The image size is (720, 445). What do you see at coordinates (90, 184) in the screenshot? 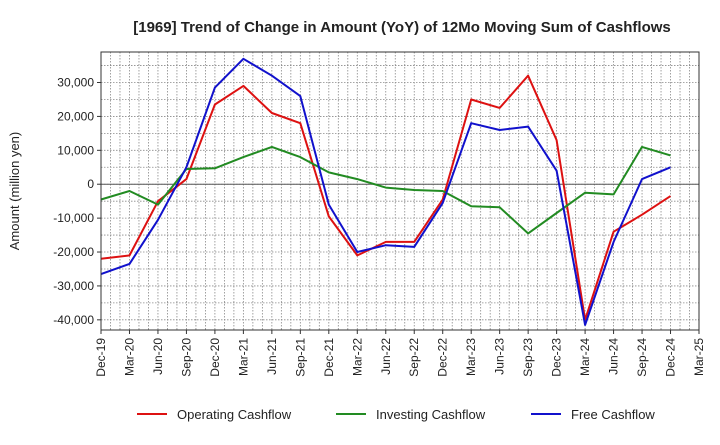
I see `y-tick-label: 0` at bounding box center [90, 184].